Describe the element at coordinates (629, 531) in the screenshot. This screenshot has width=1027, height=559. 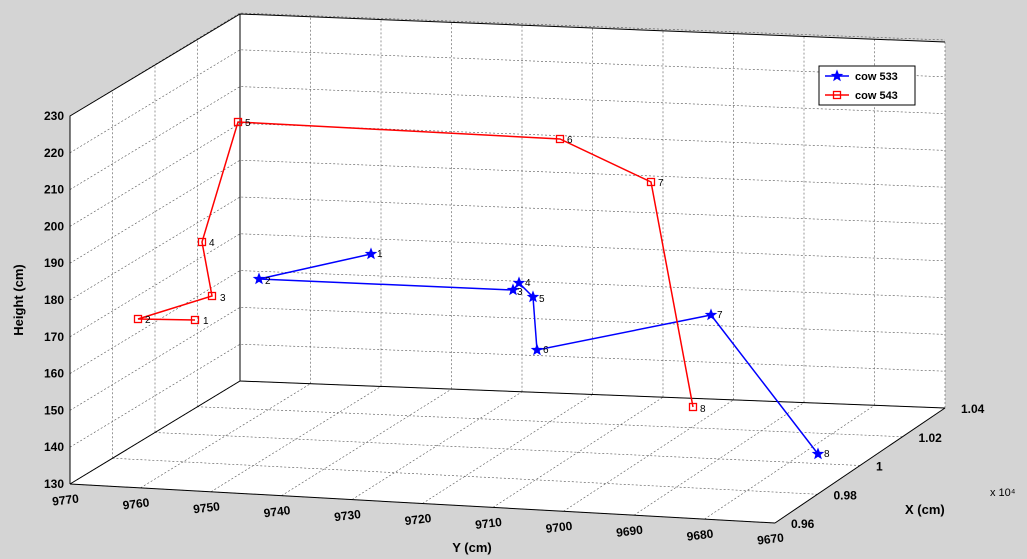
I see `y-tick-label: 9690` at that location.